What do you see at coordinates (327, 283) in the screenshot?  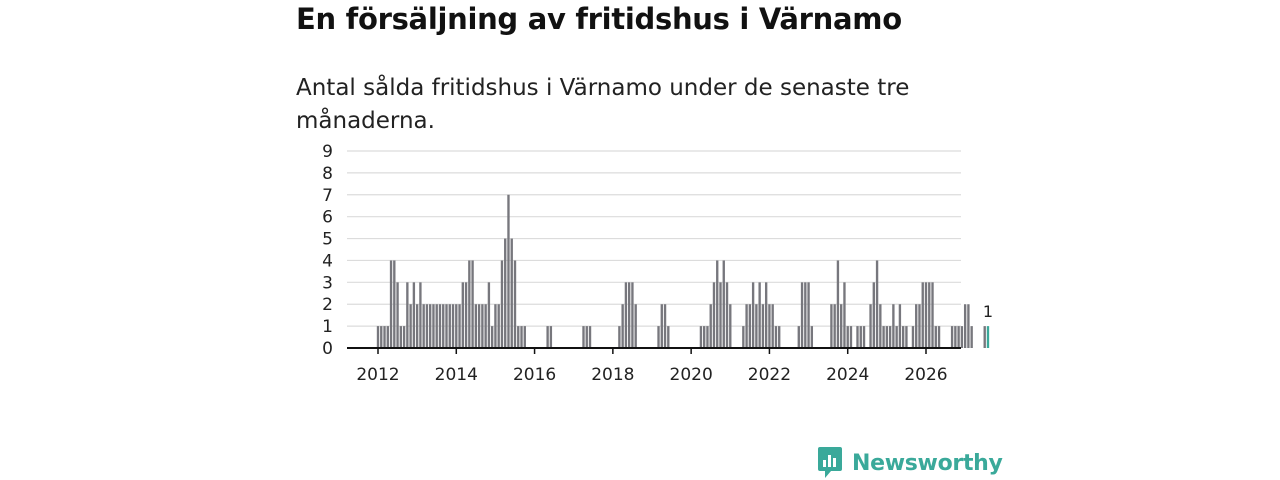 I see `y-tick-label: 3` at bounding box center [327, 283].